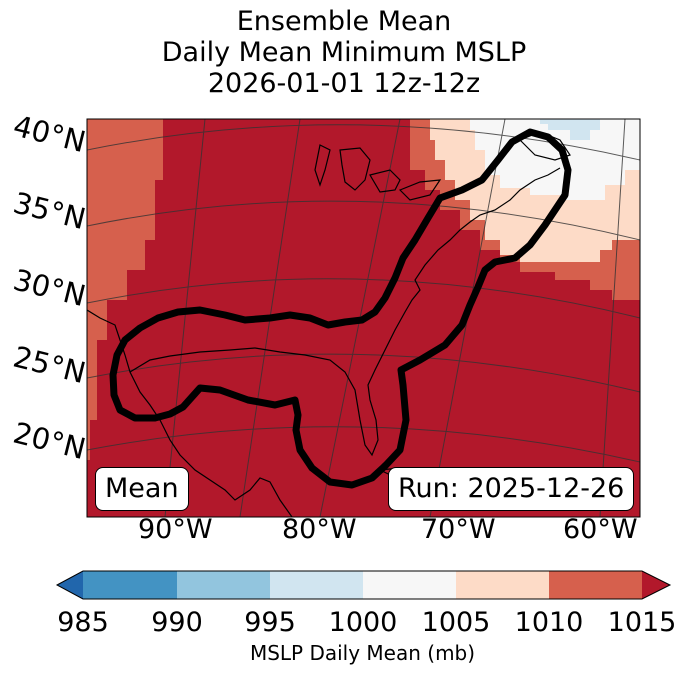  What do you see at coordinates (656, 585) in the screenshot?
I see `colorbar-extend-high` at bounding box center [656, 585].